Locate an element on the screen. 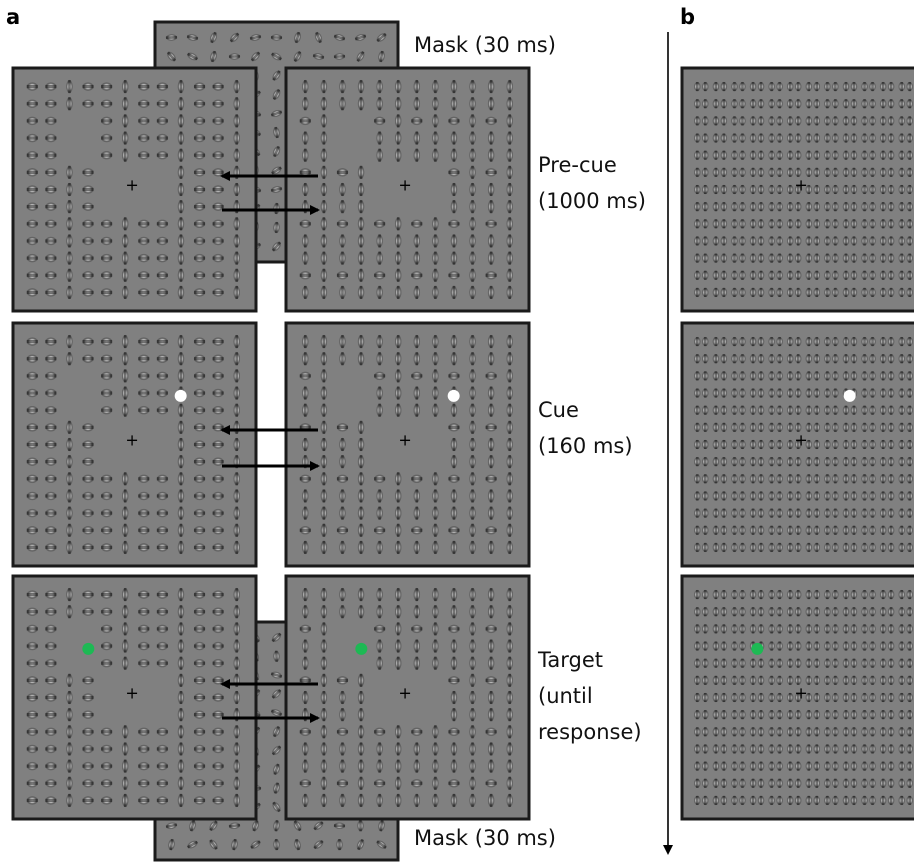 This screenshot has height=863, width=914. target-left-eye-panel: + is located at coordinates (134, 697).